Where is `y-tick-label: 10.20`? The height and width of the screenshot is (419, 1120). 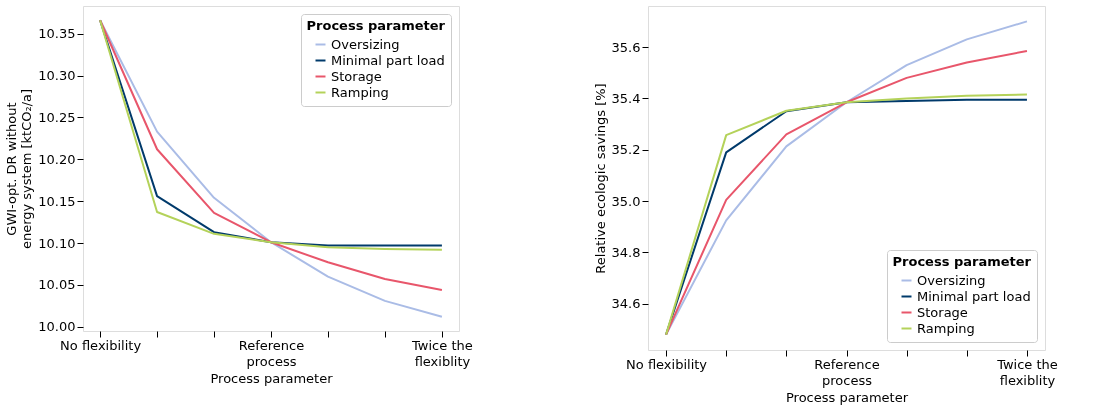 y-tick-label: 10.20 is located at coordinates (57, 159).